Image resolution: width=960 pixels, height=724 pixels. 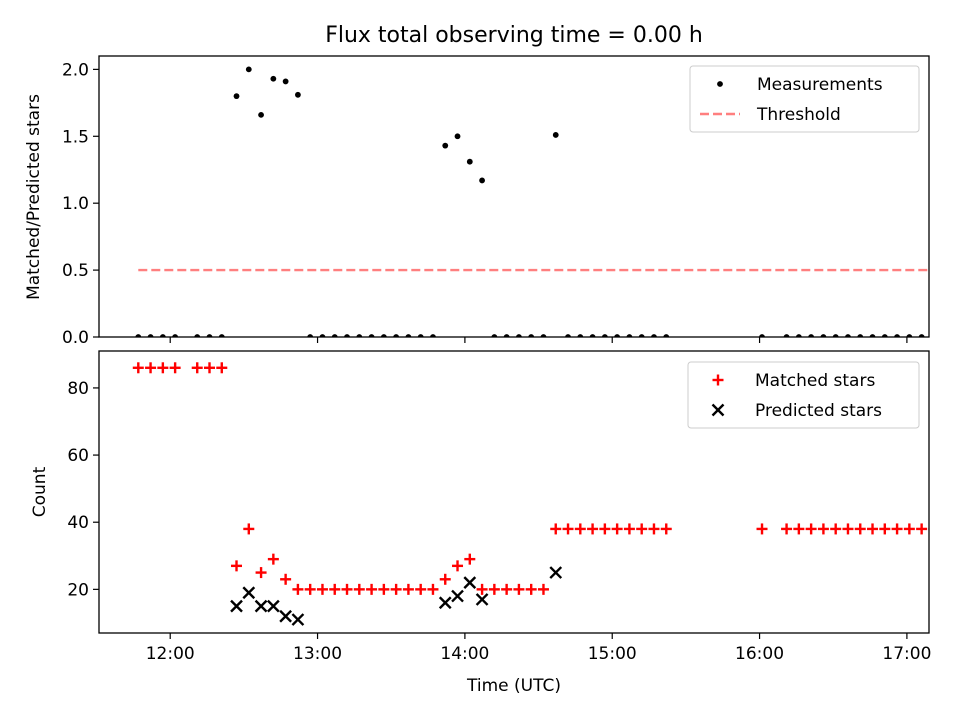 I want to click on x-tick-label: 15:00, so click(x=612, y=654).